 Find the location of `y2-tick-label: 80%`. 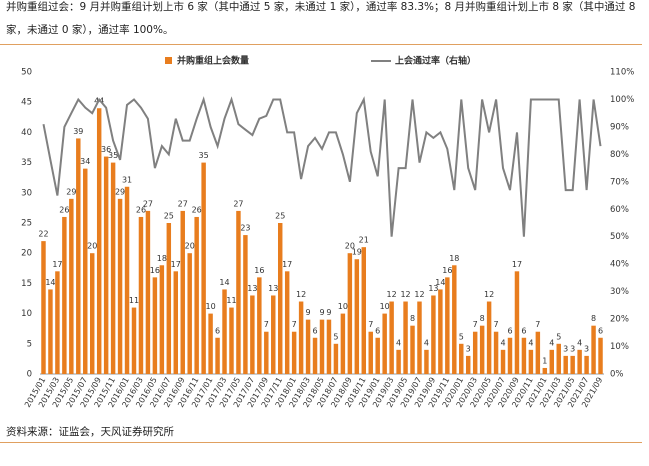

y2-tick-label: 80% is located at coordinates (619, 155).